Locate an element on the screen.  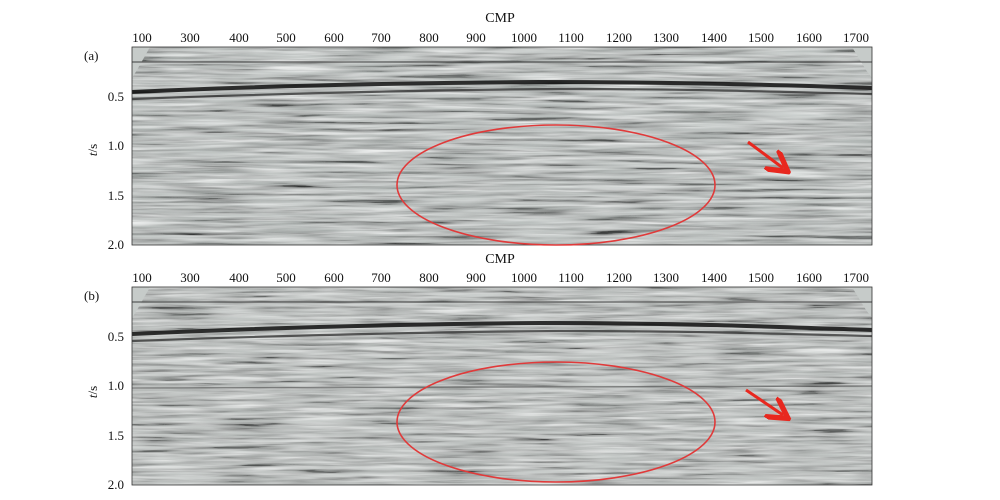
panel-label: (b) is located at coordinates (91, 295).